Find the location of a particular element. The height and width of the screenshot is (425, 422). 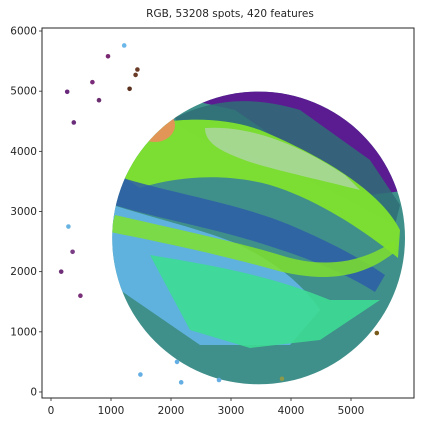

y-tick-label: 6000 is located at coordinates (23, 32).